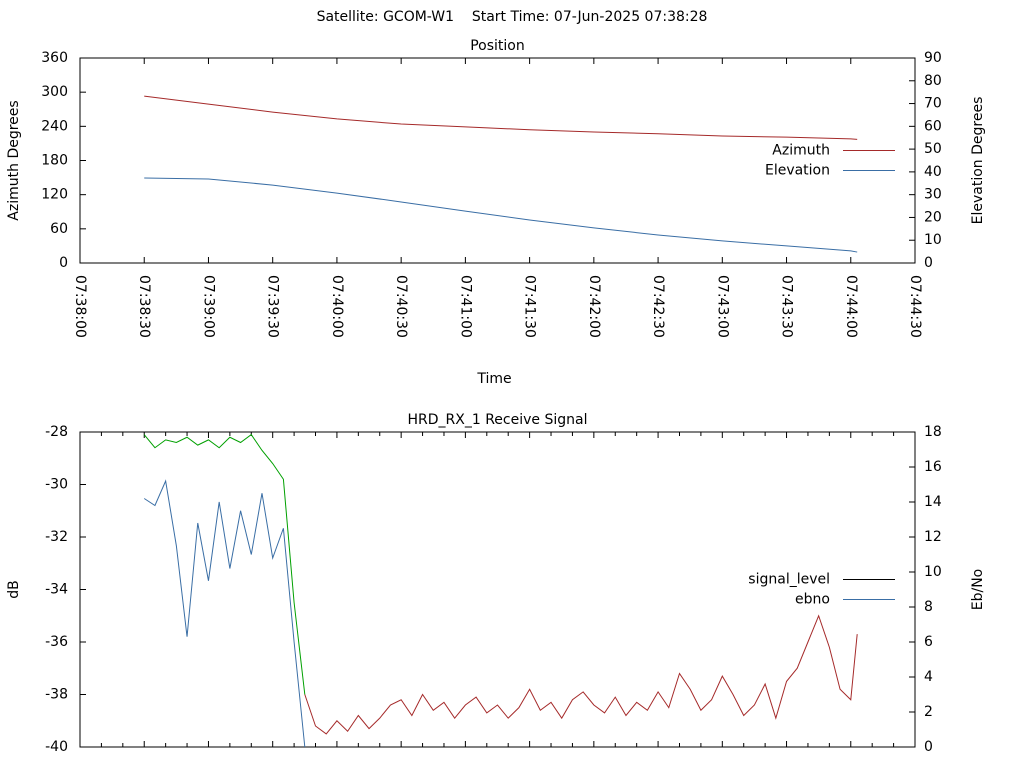  Describe the element at coordinates (978, 590) in the screenshot. I see `y2-axis-label: Eb/No` at that location.